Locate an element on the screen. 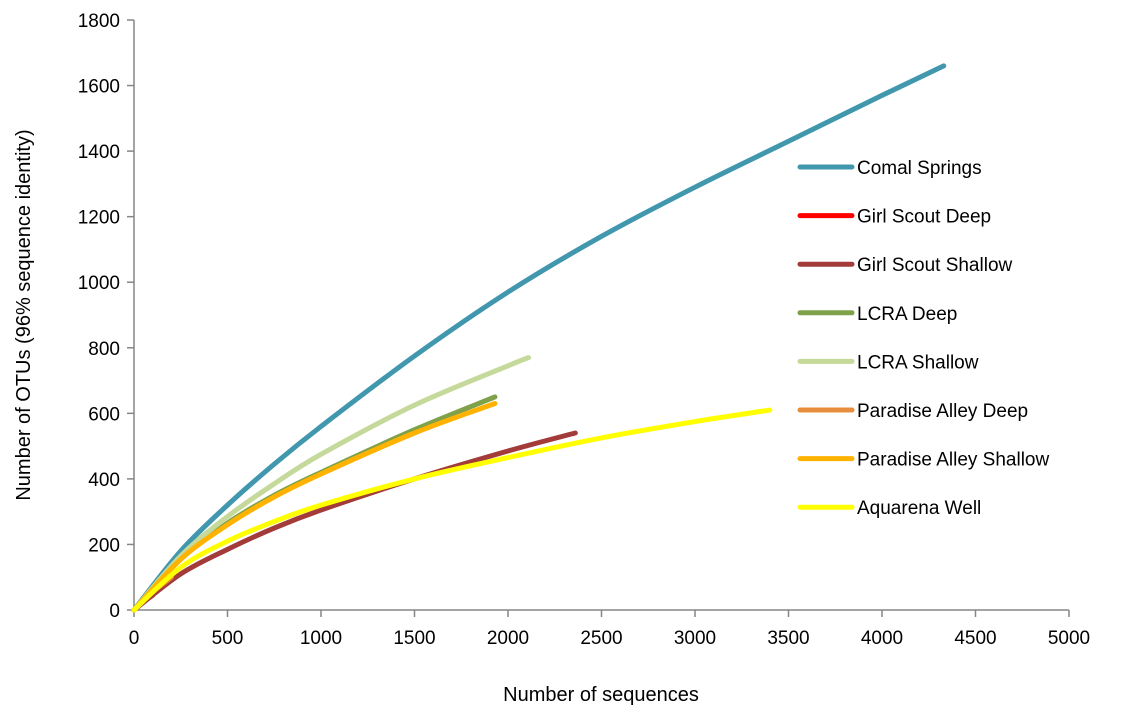  series-line-girl-scout-shallow is located at coordinates (354, 521).